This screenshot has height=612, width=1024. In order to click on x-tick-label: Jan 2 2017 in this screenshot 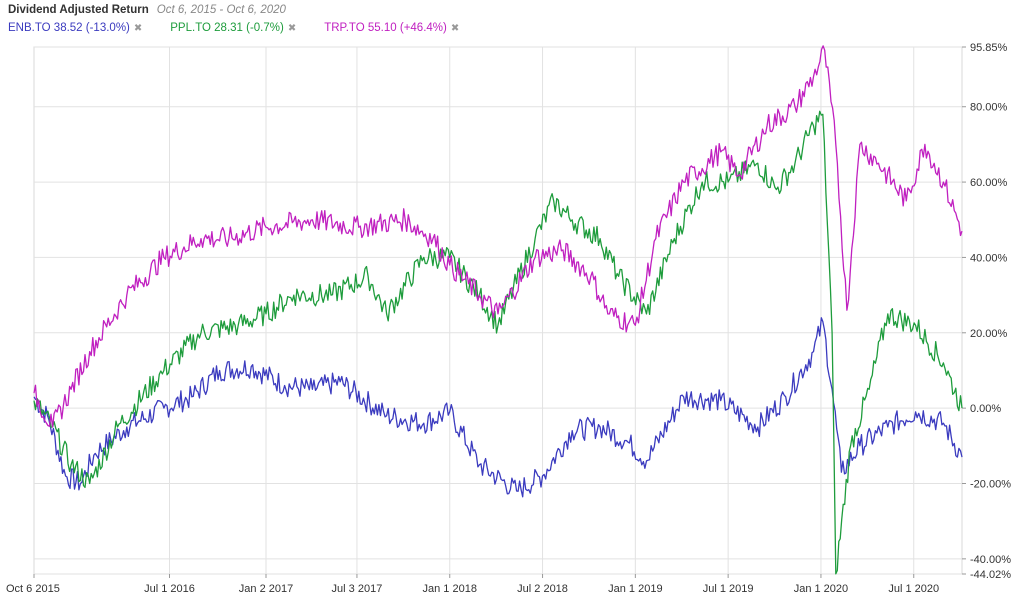, I will do `click(266, 589)`.